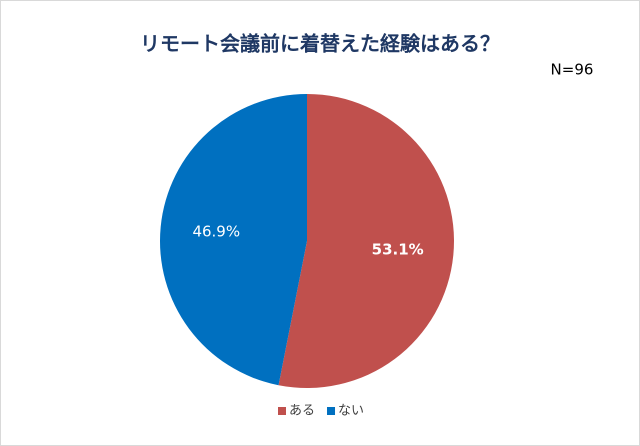 The width and height of the screenshot is (640, 446). What do you see at coordinates (398, 249) in the screenshot?
I see `data-label: 53.1%` at bounding box center [398, 249].